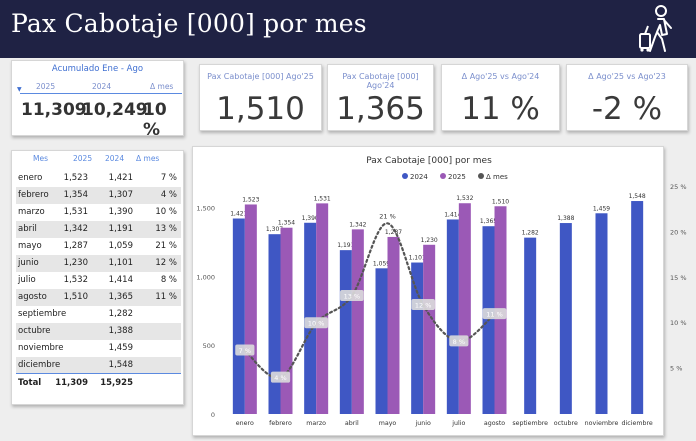 The width and height of the screenshot is (696, 441). What do you see at coordinates (98, 331) in the screenshot?
I see `table-row: octubre 1,388` at bounding box center [98, 331].